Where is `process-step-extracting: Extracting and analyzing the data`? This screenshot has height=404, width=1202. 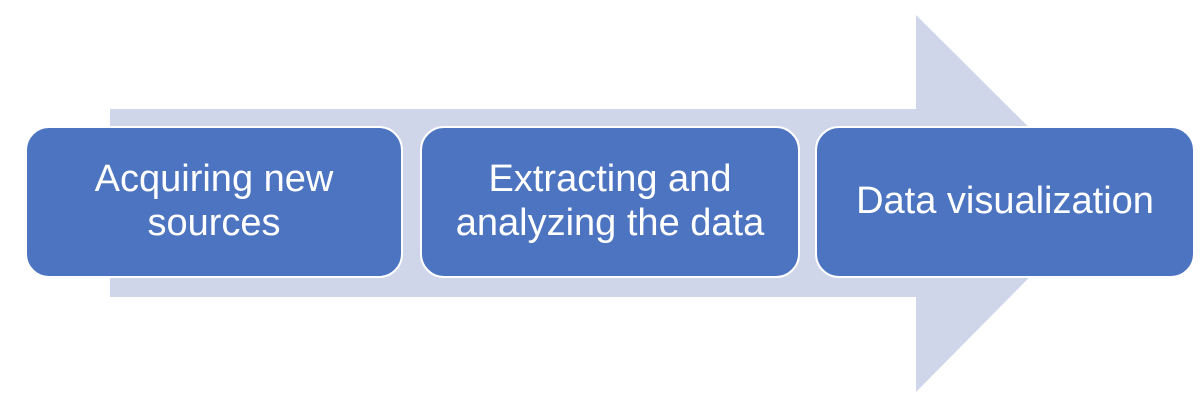 process-step-extracting: Extracting and analyzing the data is located at coordinates (610, 202).